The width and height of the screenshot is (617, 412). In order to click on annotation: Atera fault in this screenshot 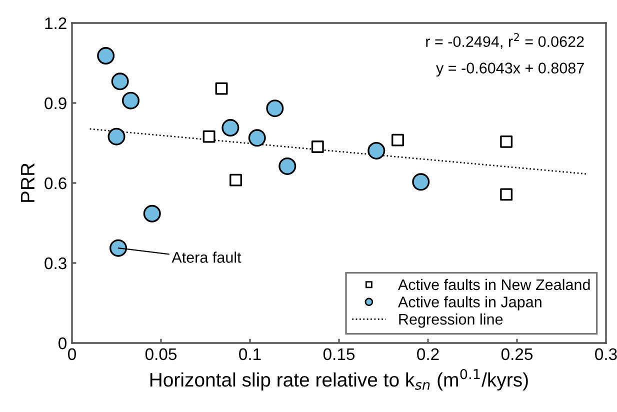, I will do `click(207, 257)`.